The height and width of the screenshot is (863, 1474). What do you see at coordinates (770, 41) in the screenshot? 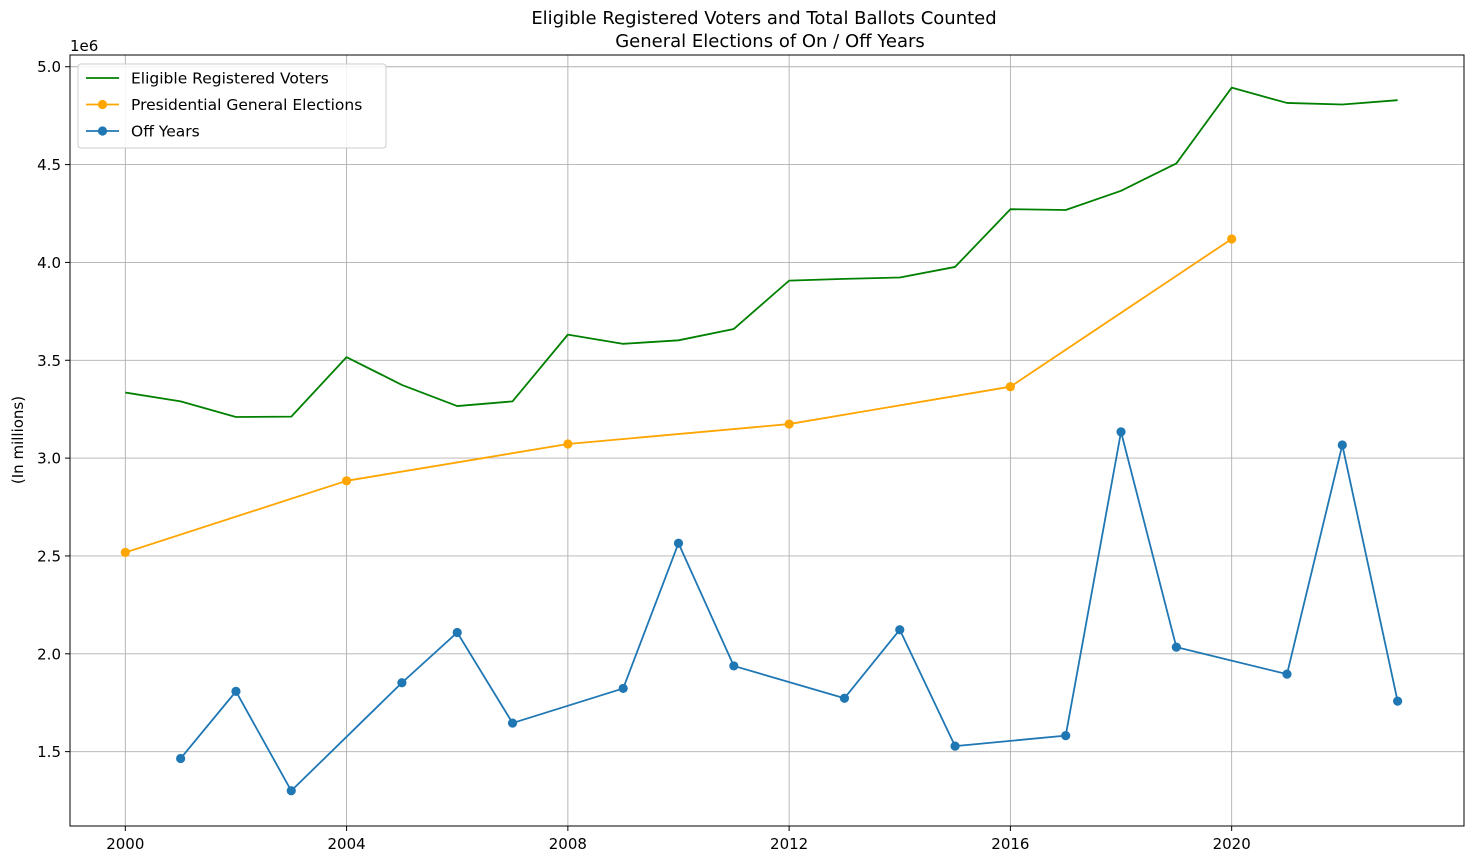
I see `chart-subtitle: General Elections of On / Off Years` at bounding box center [770, 41].